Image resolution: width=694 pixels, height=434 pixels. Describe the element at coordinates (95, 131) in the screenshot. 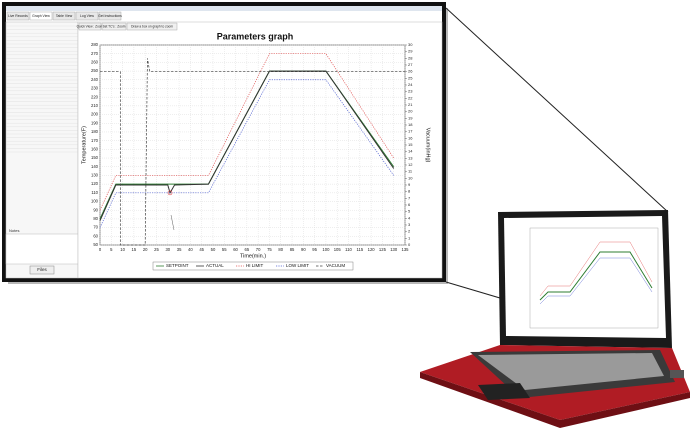

I see `y-tick-label: 180` at that location.